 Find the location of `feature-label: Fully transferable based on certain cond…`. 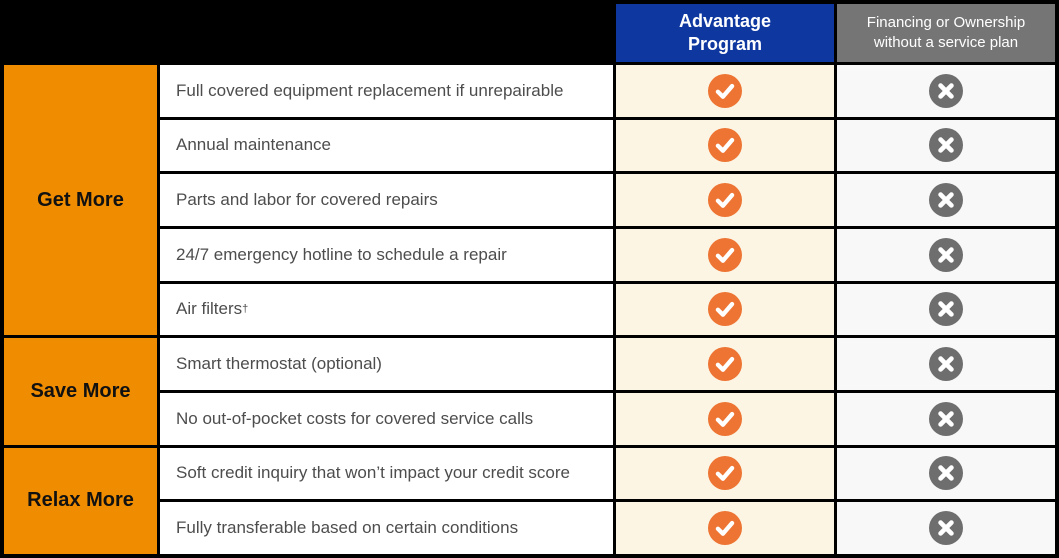

feature-label: Fully transferable based on certain cond… is located at coordinates (386, 528).